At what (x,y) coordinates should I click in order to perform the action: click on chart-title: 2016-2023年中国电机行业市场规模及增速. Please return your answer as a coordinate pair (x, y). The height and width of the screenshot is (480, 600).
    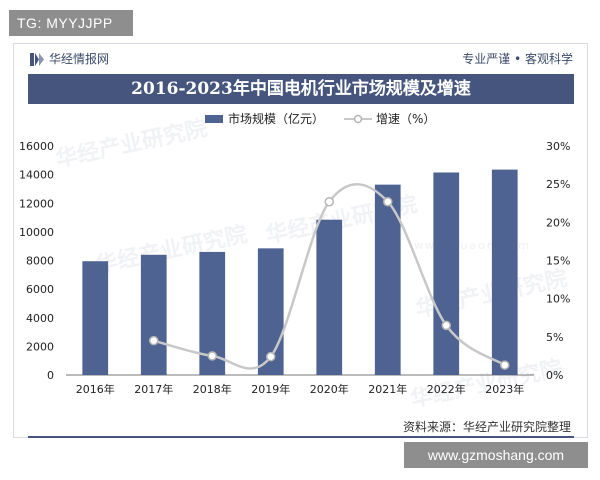
    Looking at the image, I should click on (301, 89).